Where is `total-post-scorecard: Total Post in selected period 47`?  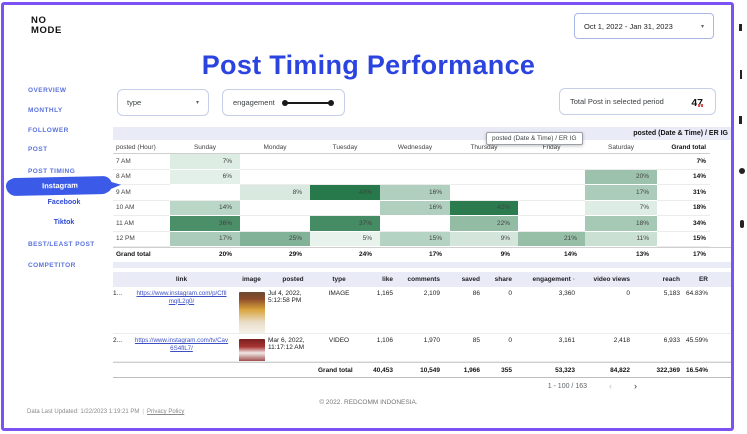 total-post-scorecard: Total Post in selected period 47 is located at coordinates (637, 101).